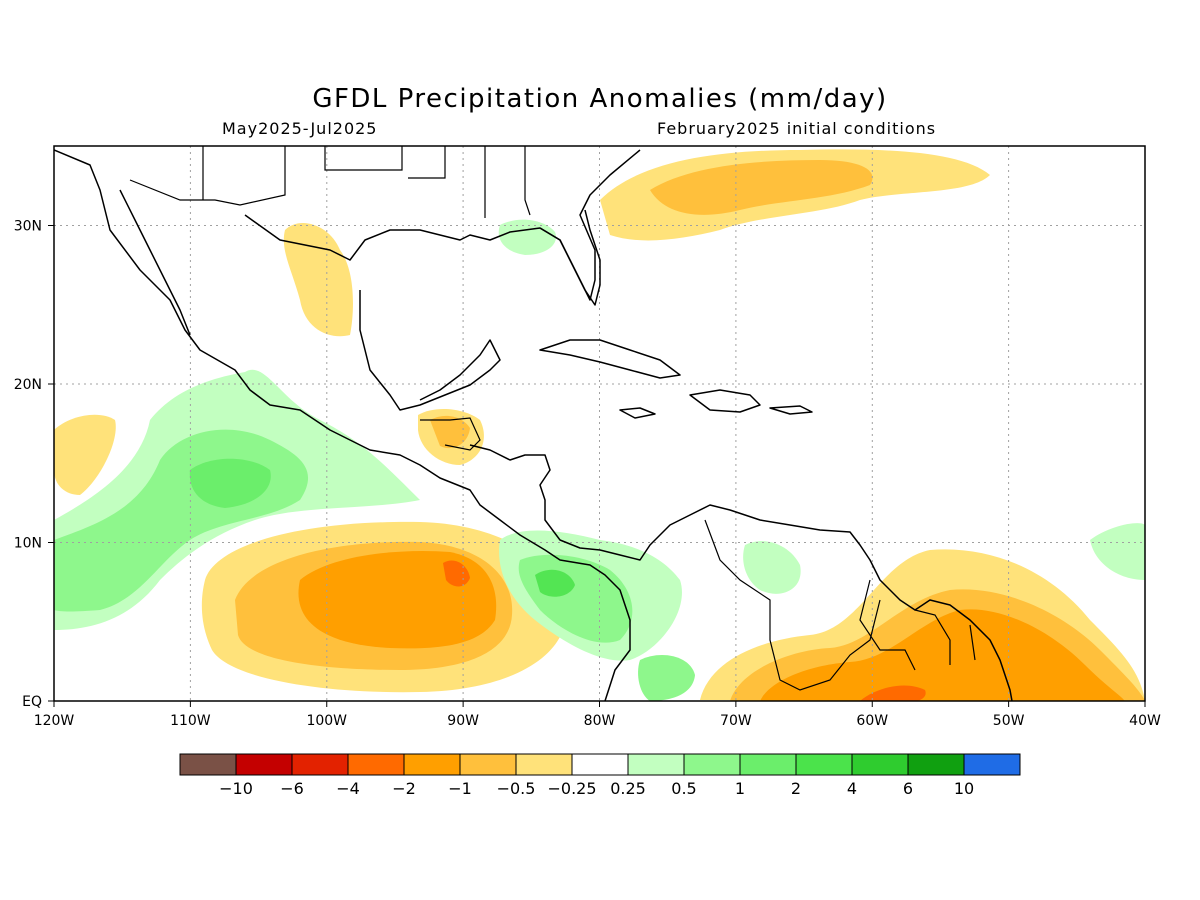  I want to click on coastline-jamaica, so click(637, 413).